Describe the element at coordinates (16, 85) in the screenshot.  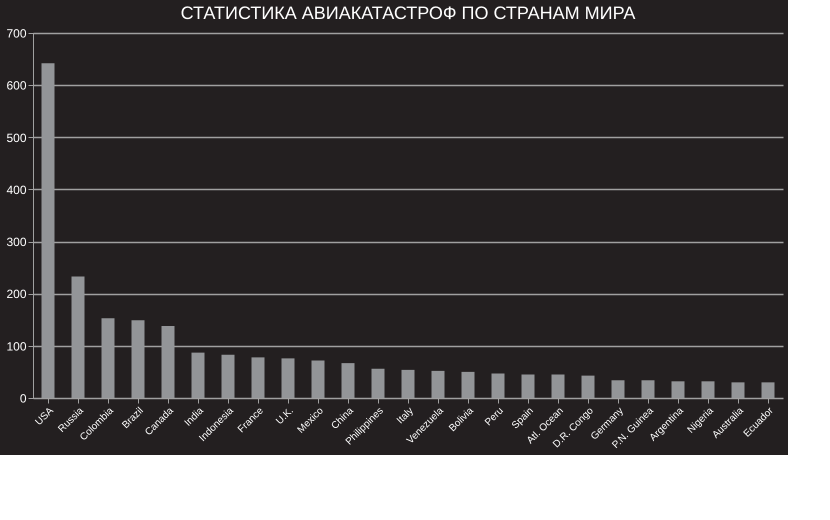
I see `y-tick-label: 600` at that location.